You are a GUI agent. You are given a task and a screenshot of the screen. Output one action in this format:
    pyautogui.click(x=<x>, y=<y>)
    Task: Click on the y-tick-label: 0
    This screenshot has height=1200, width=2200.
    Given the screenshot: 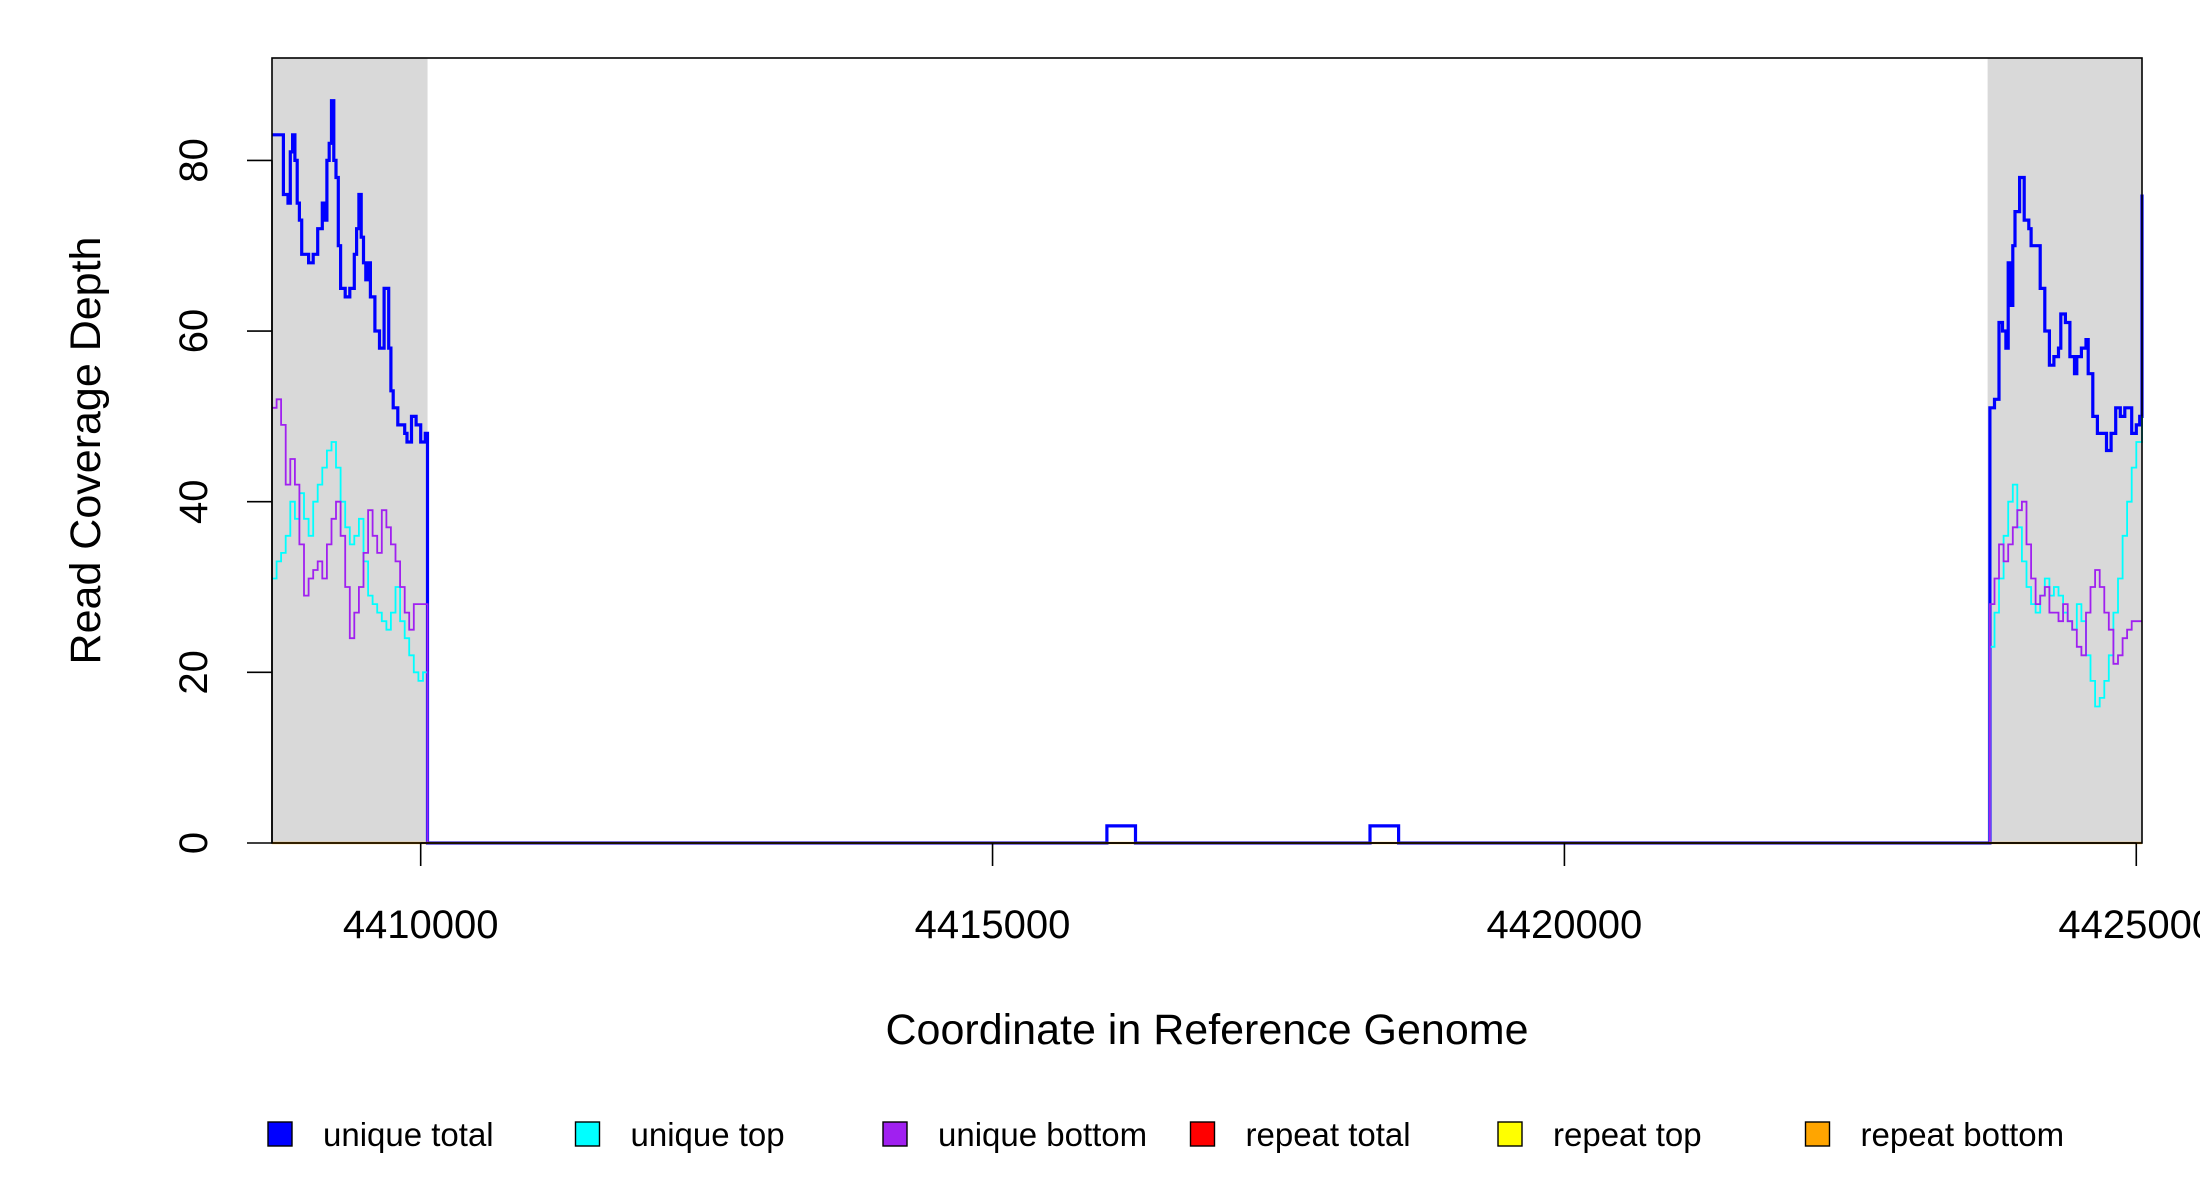 What is the action you would take?
    pyautogui.click(x=194, y=843)
    